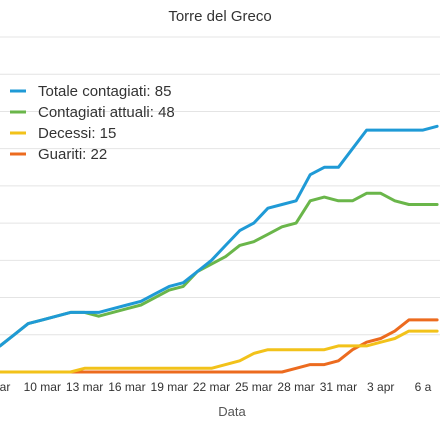  I want to click on chart-title: Torre del Greco, so click(219, 16).